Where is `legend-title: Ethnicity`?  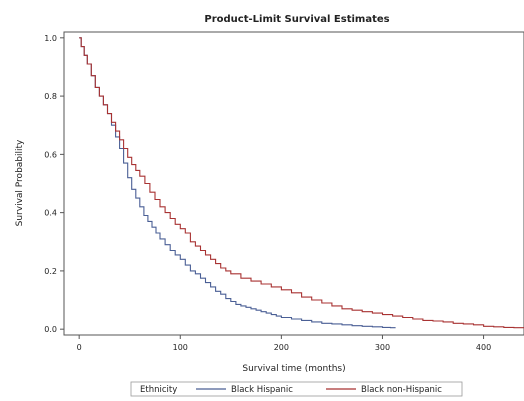 legend-title: Ethnicity is located at coordinates (158, 390).